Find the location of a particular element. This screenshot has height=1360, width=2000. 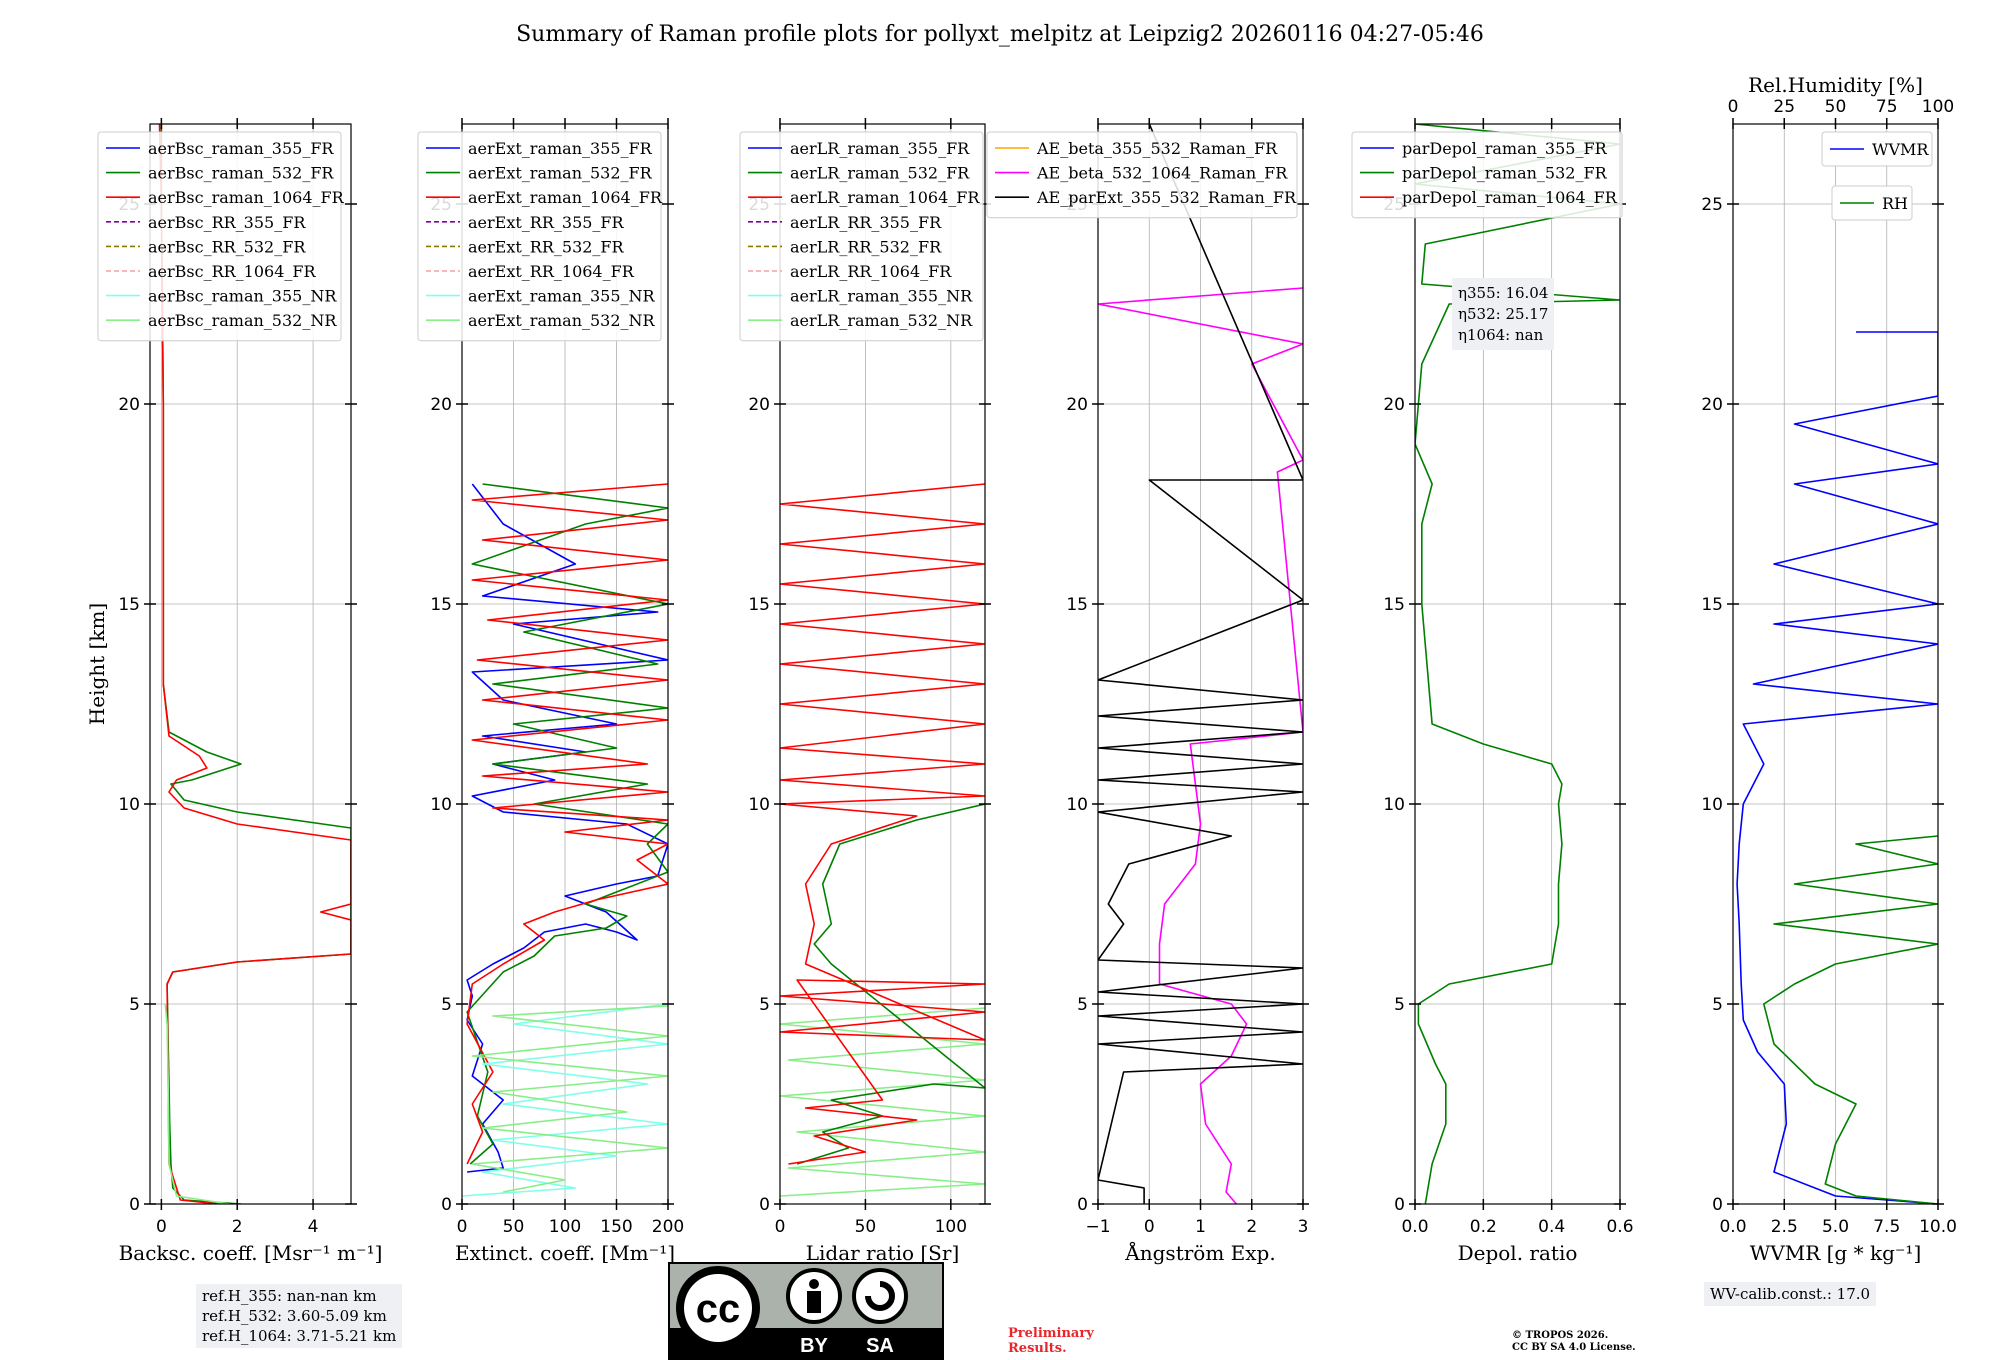

y-tick-label-ae: 0 is located at coordinates (1082, 1205).